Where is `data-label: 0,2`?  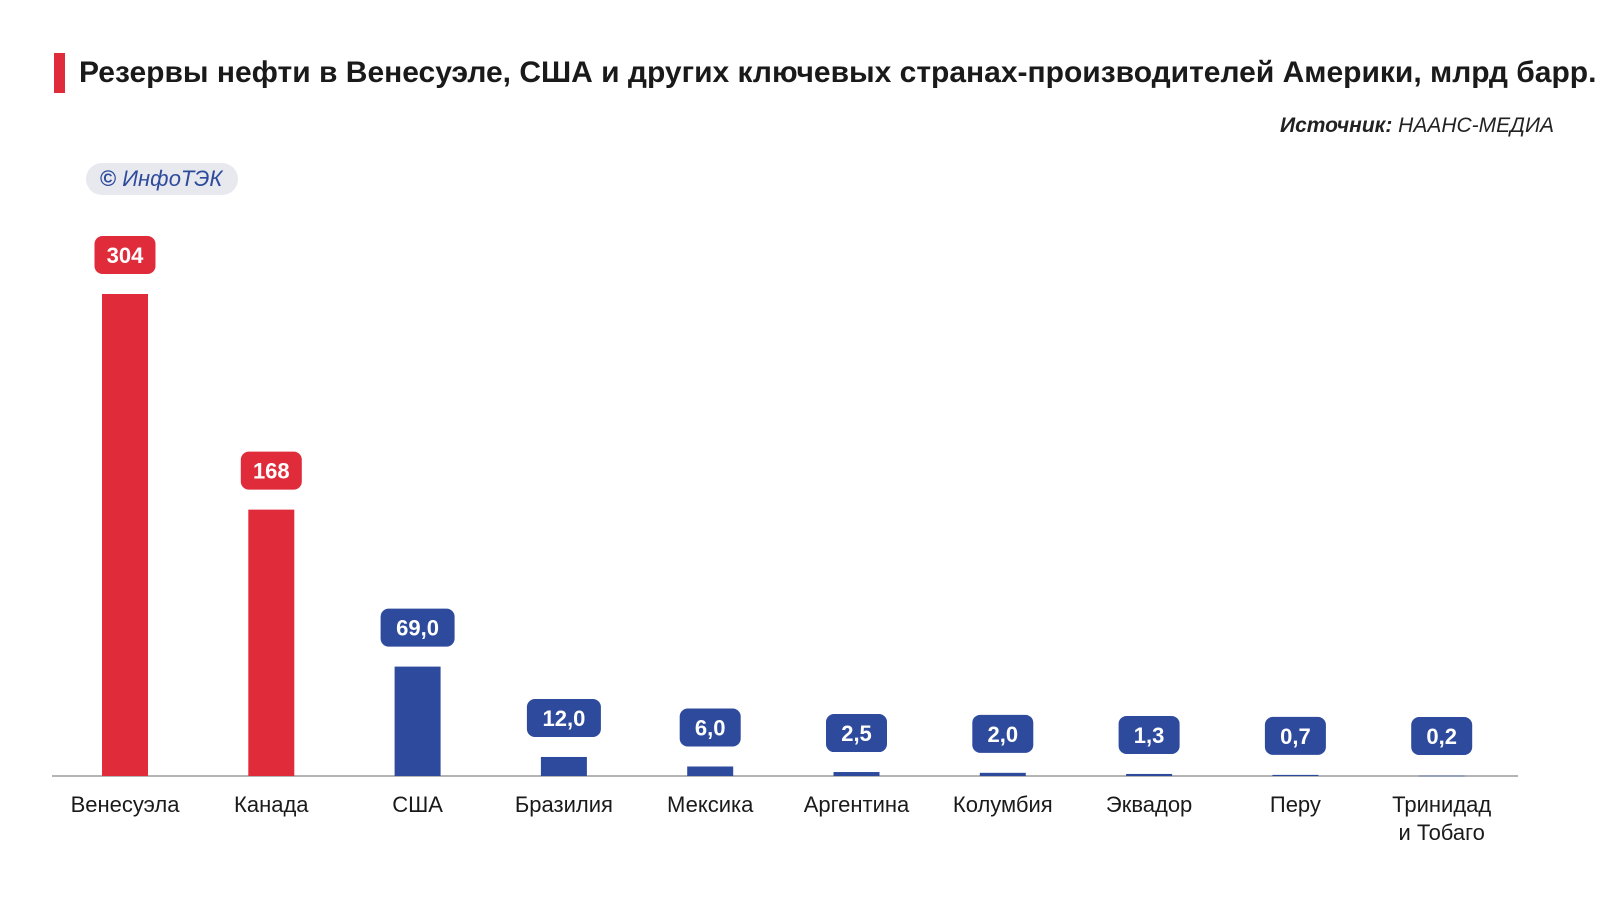
data-label: 0,2 is located at coordinates (1441, 736).